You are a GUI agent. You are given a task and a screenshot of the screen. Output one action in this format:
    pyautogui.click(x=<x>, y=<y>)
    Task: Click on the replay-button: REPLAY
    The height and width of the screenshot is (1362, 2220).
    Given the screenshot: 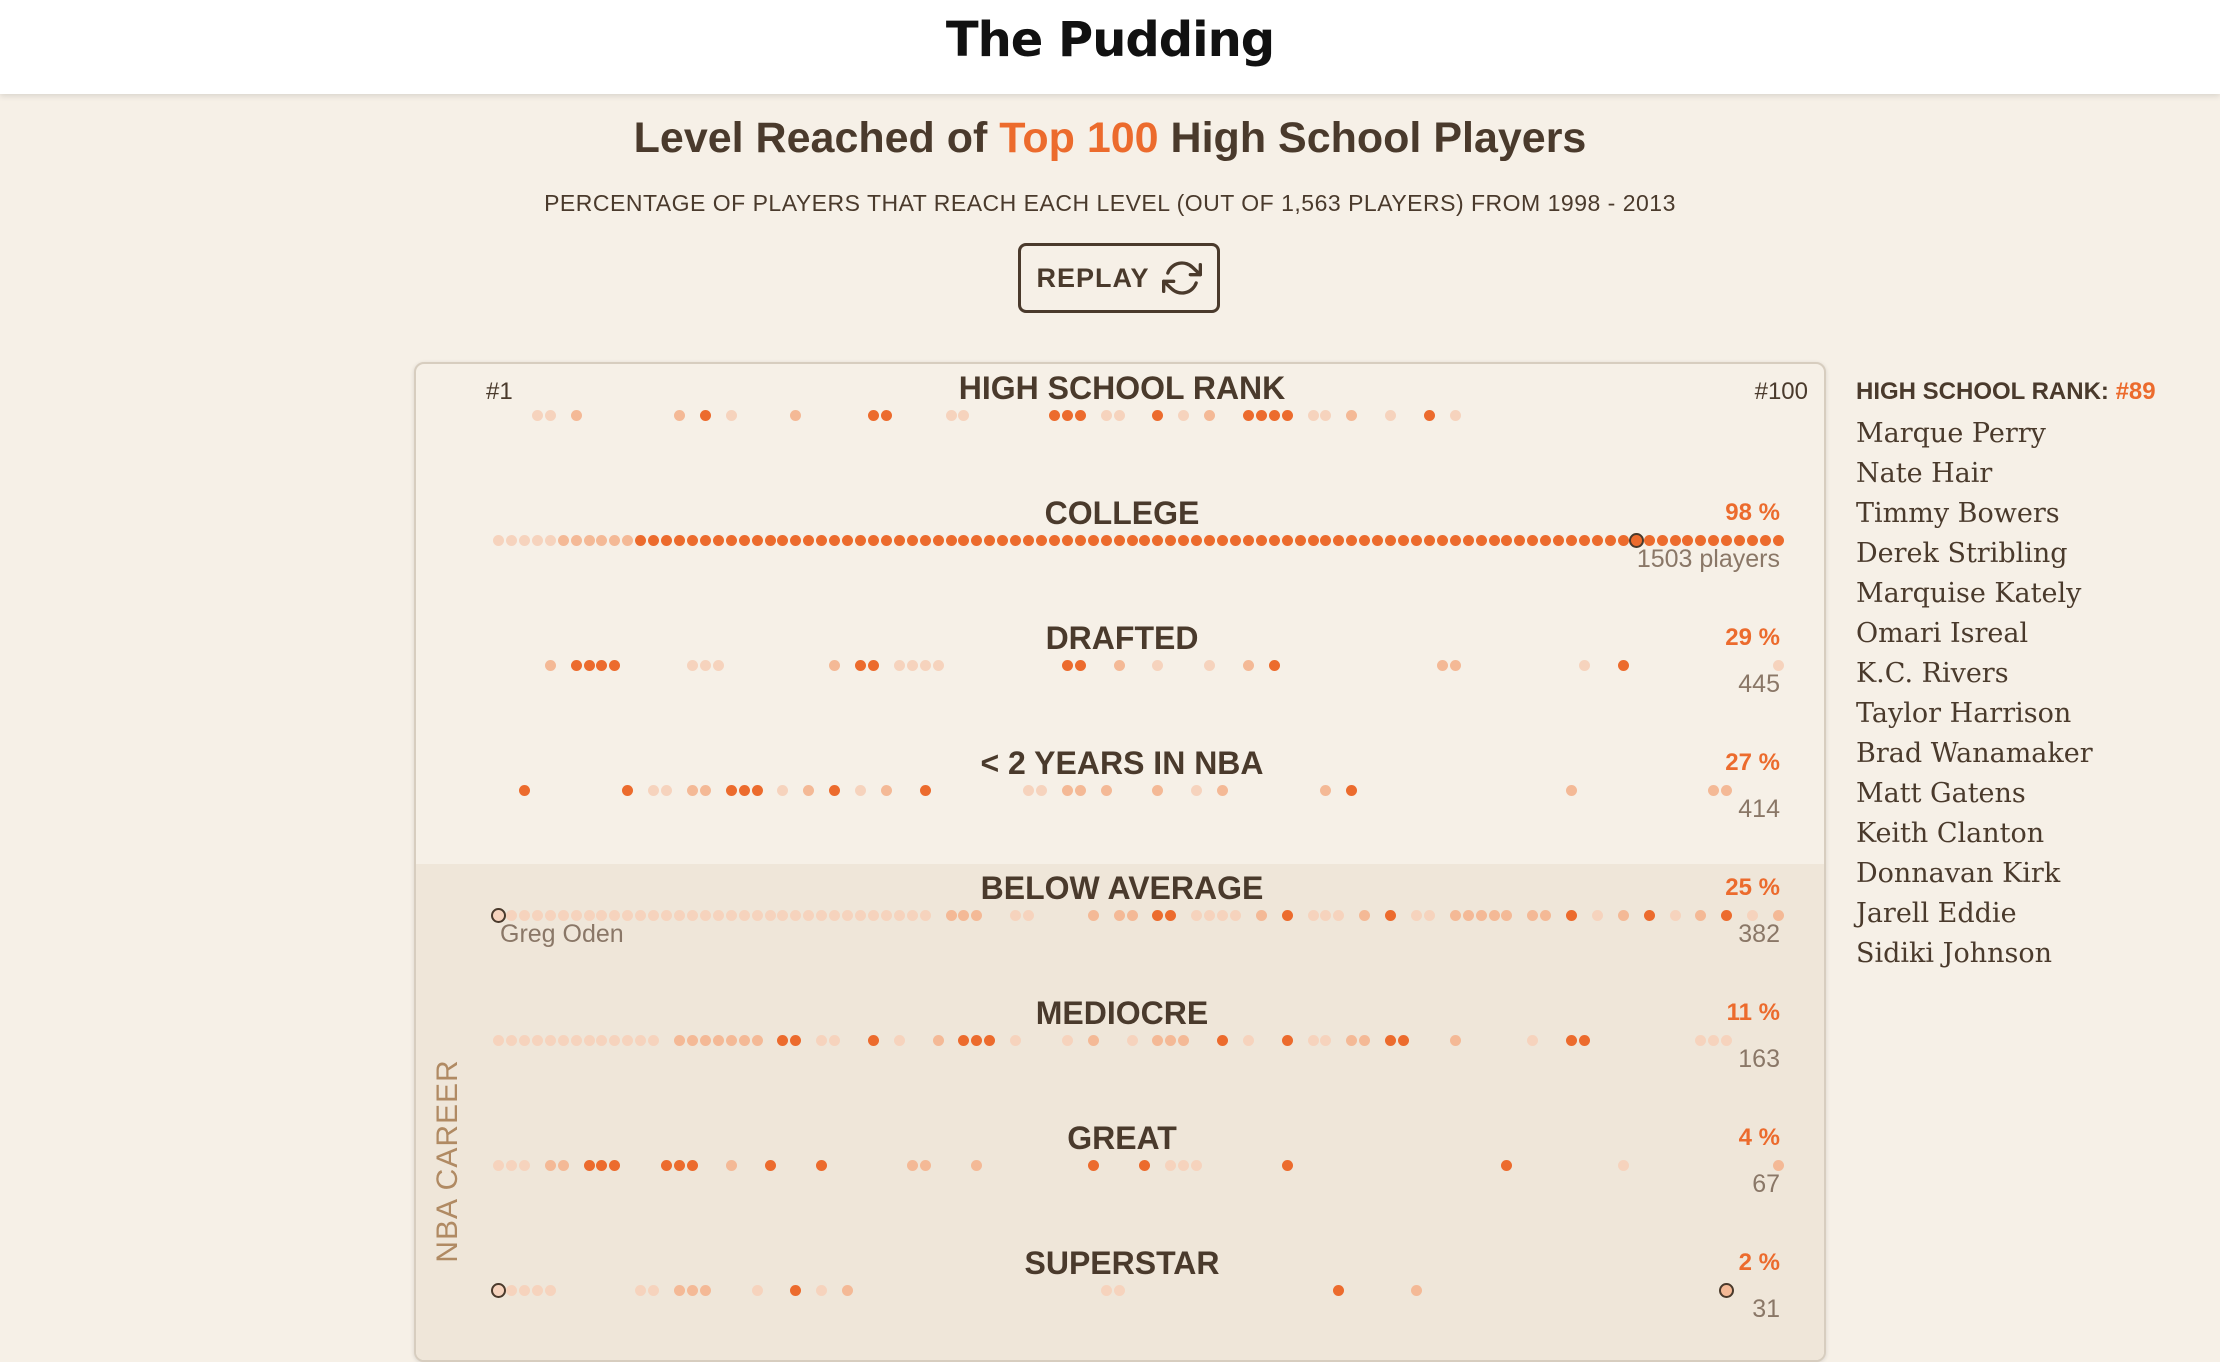 What is the action you would take?
    pyautogui.click(x=1119, y=278)
    